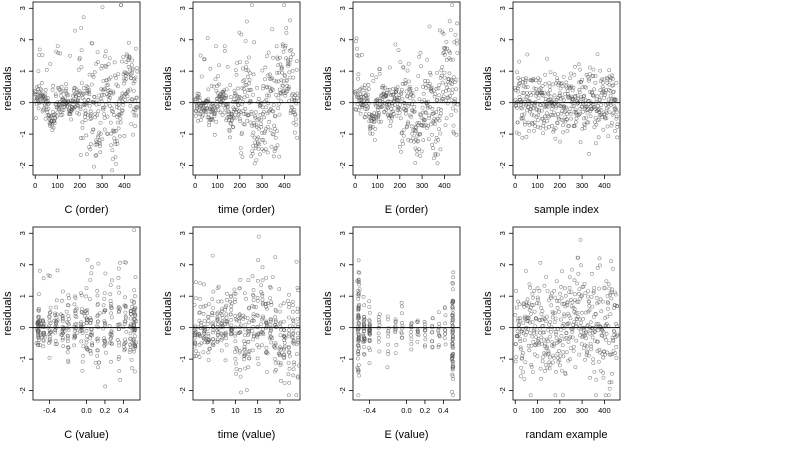  I want to click on y-tick-label: 2, so click(342, 265).